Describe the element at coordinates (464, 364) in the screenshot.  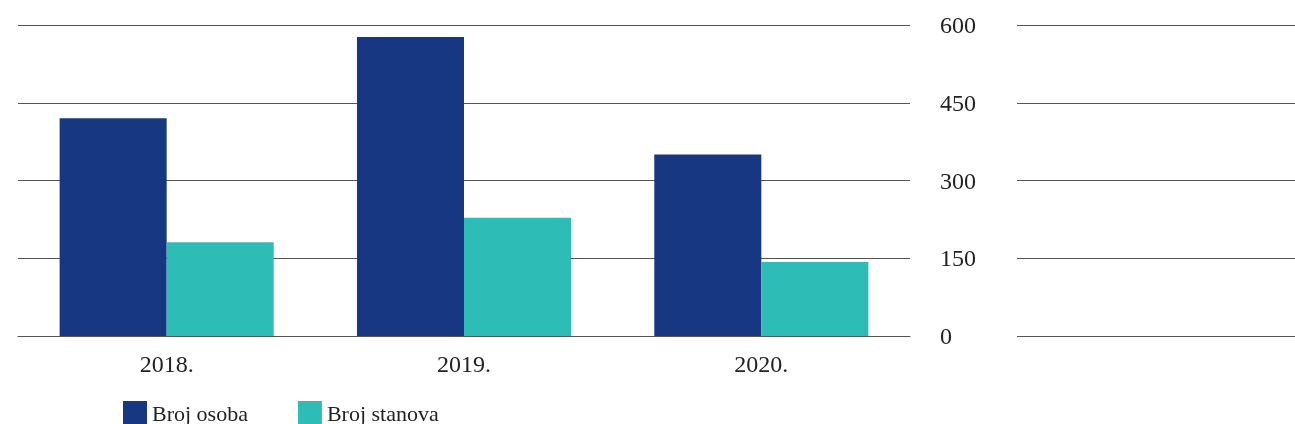
I see `x-tick-label: 2019.` at that location.